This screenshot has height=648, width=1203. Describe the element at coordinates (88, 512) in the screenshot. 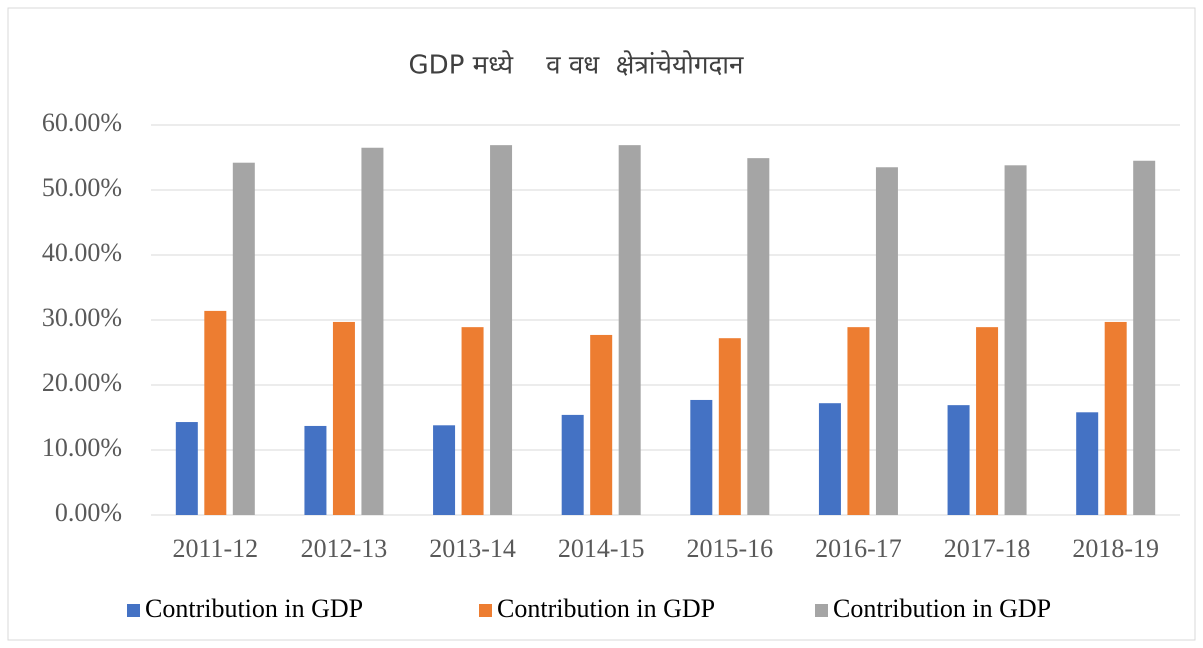

I see `y-tick-label: 0.00%` at that location.